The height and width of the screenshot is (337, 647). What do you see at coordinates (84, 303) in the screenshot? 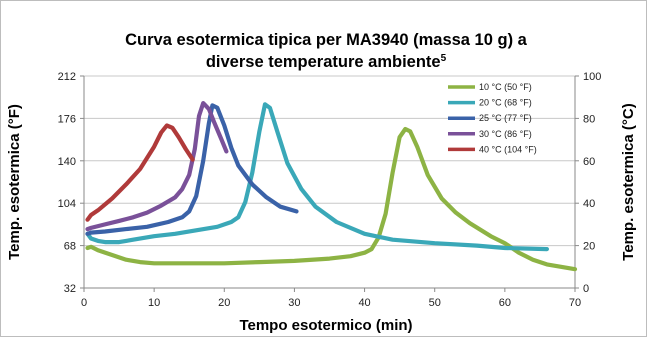
I see `x-tick-label: 0` at bounding box center [84, 303].